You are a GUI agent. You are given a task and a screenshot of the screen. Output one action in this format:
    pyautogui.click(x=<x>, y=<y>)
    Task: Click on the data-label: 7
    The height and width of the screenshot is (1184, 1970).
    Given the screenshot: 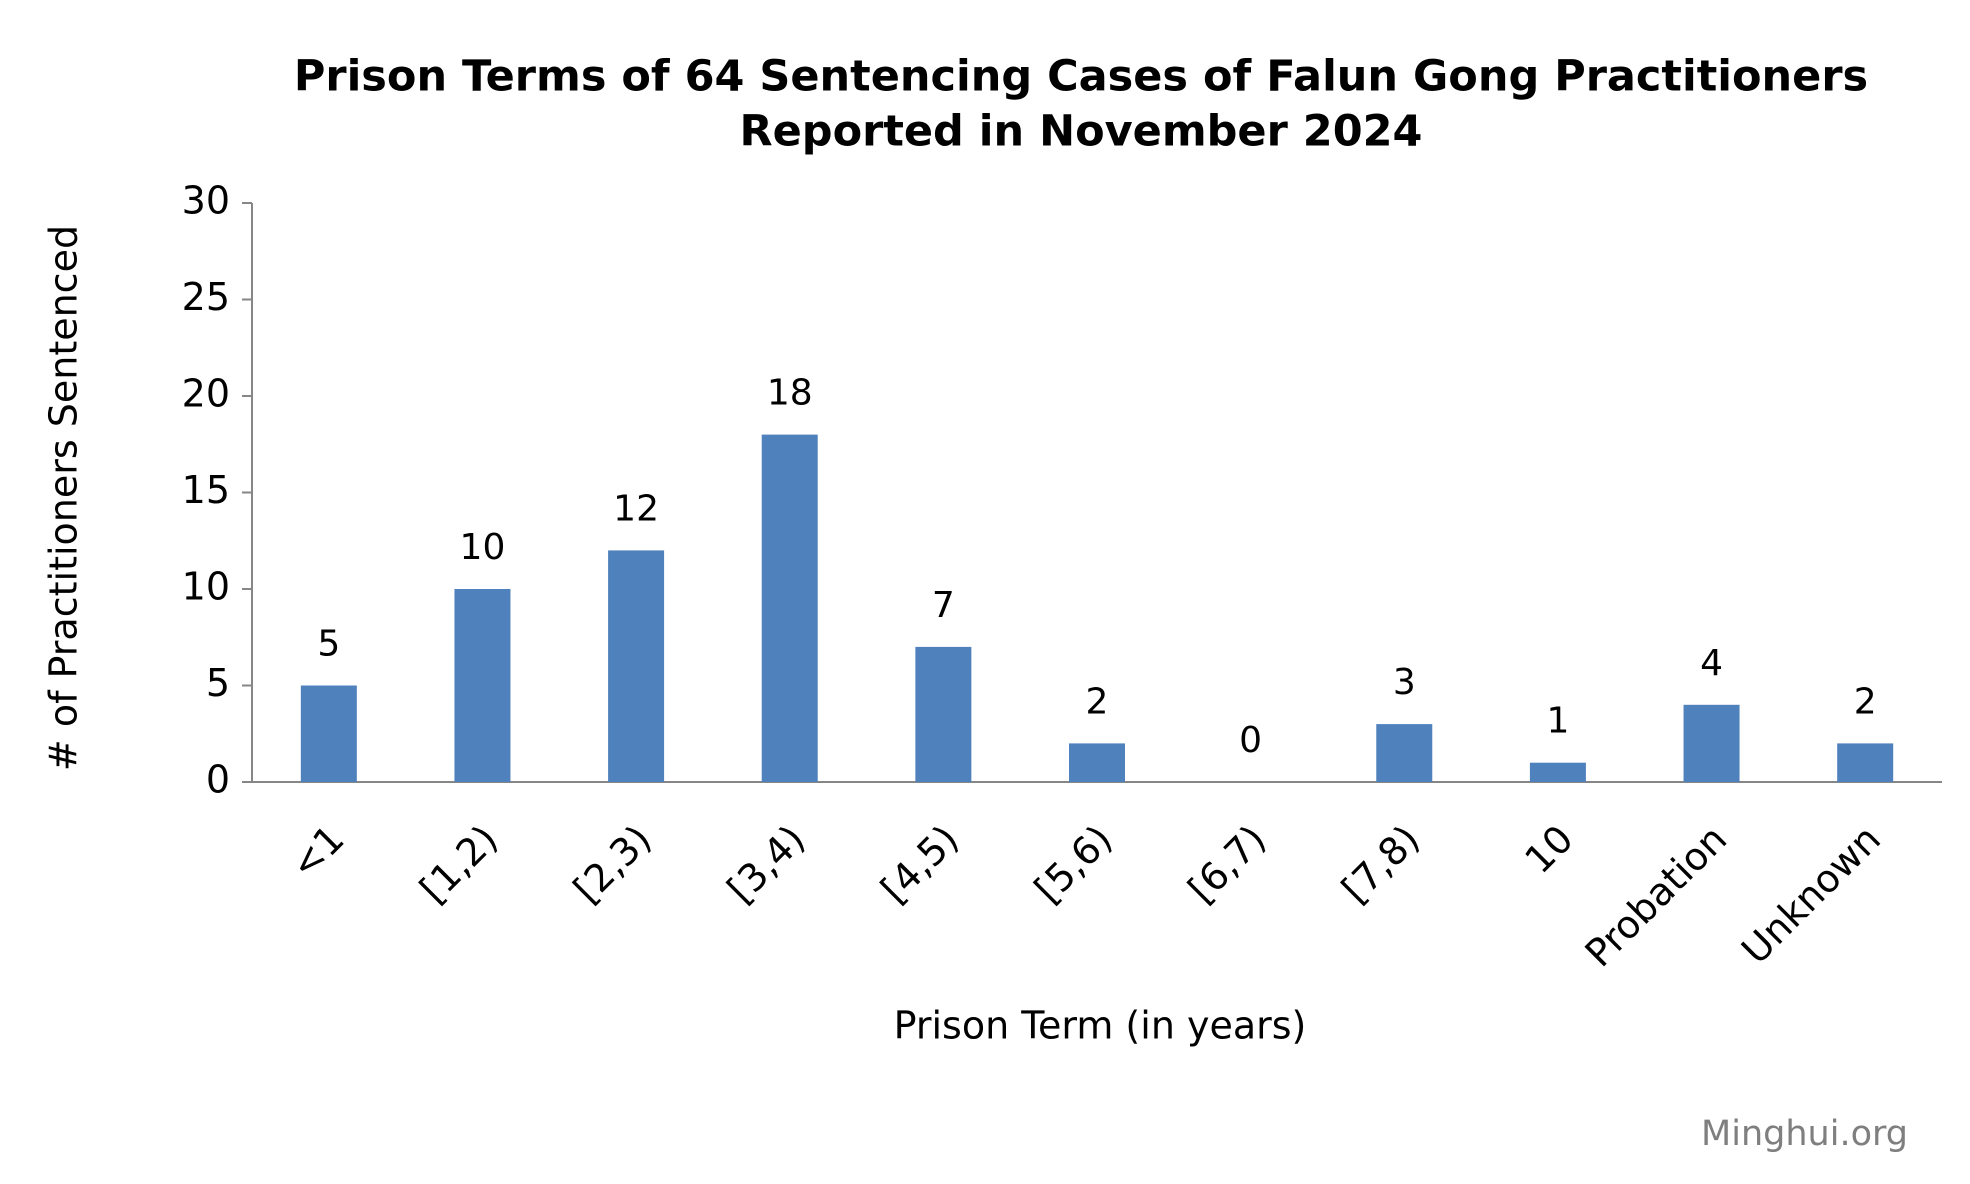 What is the action you would take?
    pyautogui.click(x=943, y=605)
    